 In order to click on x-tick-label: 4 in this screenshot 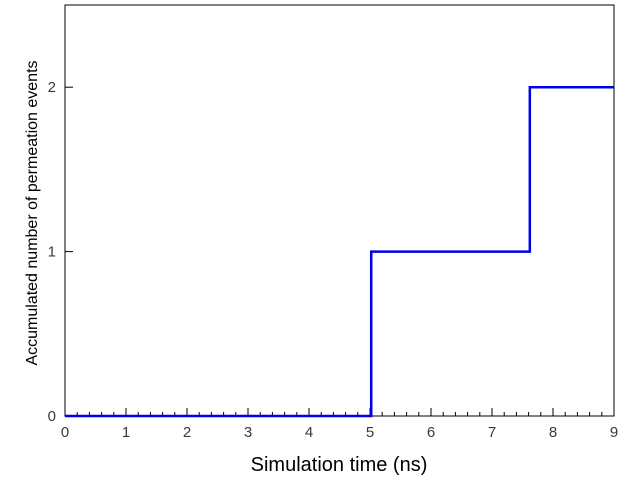, I will do `click(309, 432)`.